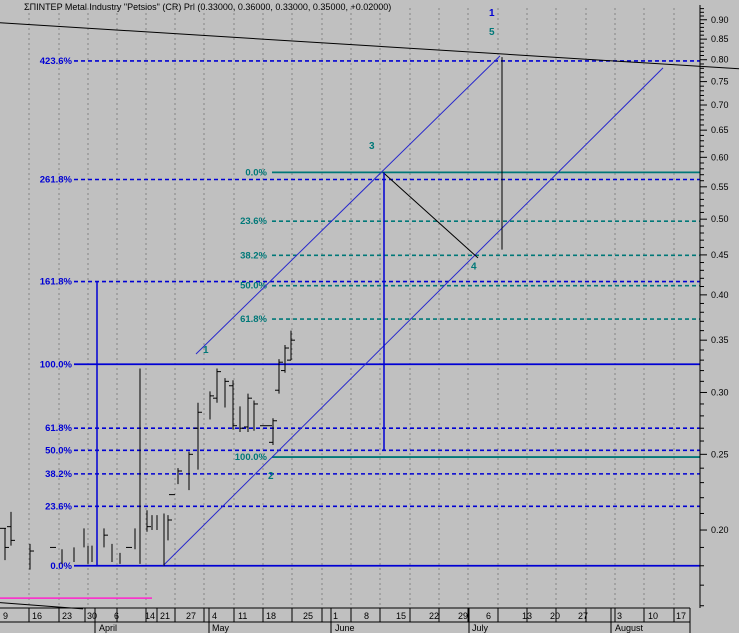 The image size is (739, 633). Describe the element at coordinates (720, 187) in the screenshot. I see `y-axis-label: 0.55` at that location.